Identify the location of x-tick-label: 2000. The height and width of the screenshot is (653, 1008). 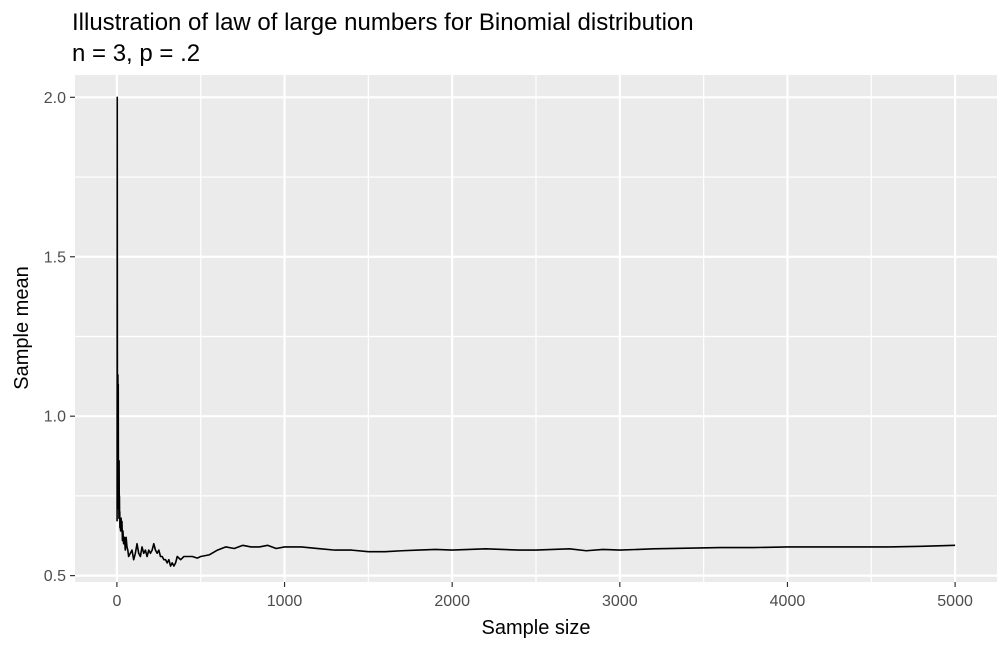
(452, 601).